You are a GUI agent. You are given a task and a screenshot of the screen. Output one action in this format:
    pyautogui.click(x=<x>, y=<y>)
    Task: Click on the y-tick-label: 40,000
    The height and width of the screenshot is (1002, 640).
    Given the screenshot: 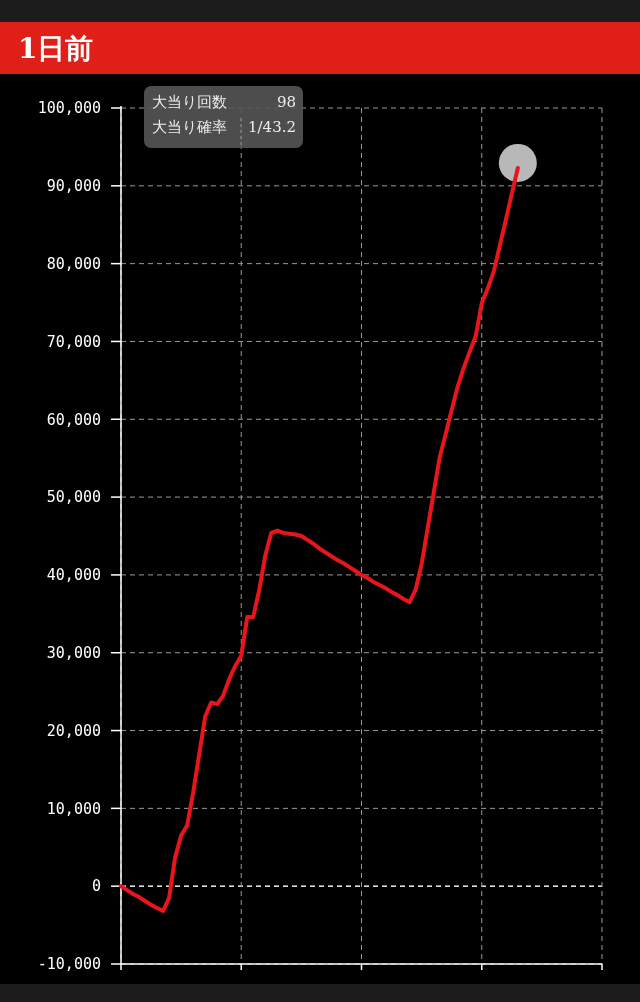 What is the action you would take?
    pyautogui.click(x=73, y=575)
    